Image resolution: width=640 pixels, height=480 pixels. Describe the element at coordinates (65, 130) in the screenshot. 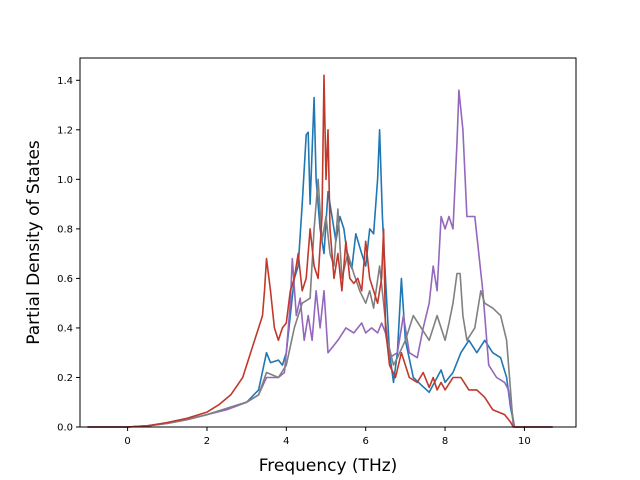

I see `y-tick-label: 1.2` at that location.